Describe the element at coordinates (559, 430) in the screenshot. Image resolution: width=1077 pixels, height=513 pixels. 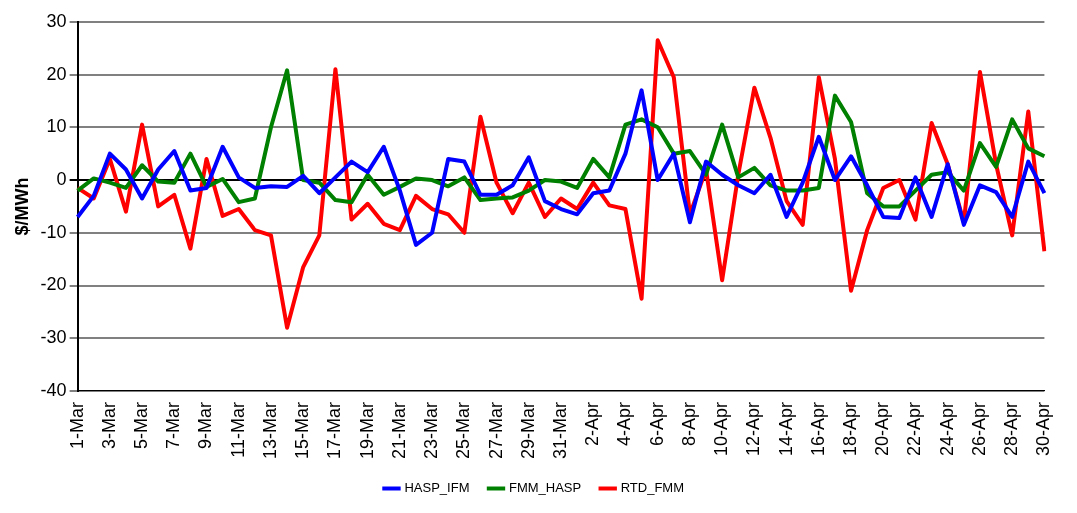
I see `x-tick-label: 31-Mar` at that location.